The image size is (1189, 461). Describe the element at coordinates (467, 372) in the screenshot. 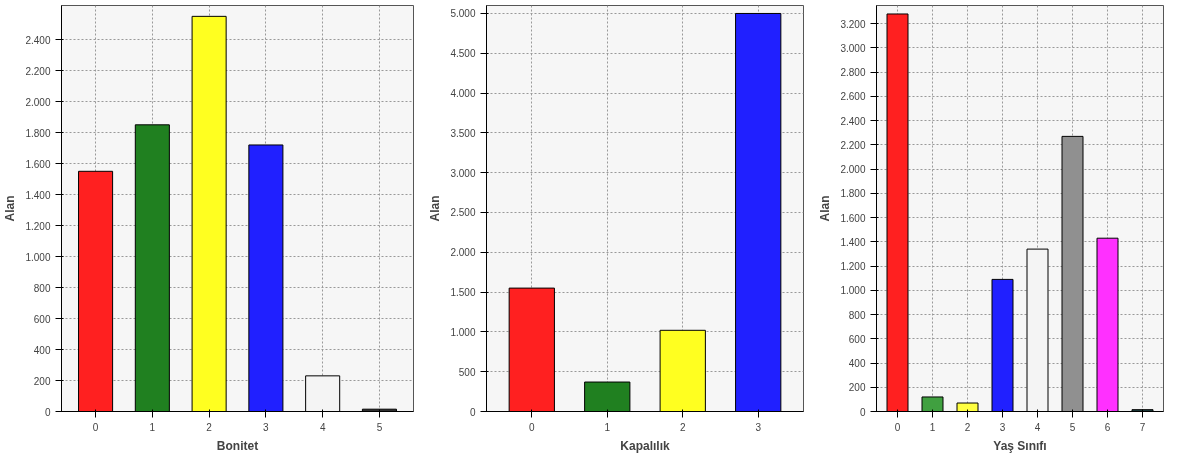

I see `y-tick-label: 500` at that location.